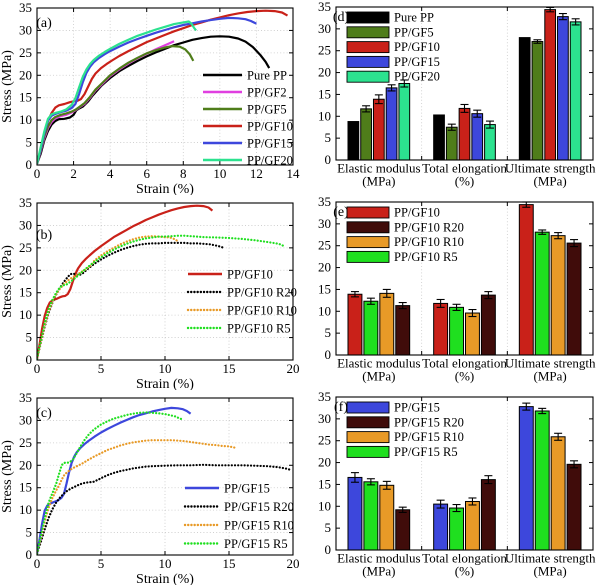 This screenshot has height=586, width=600. I want to click on legend-swatch-pp-gf10-r5, so click(368, 256).